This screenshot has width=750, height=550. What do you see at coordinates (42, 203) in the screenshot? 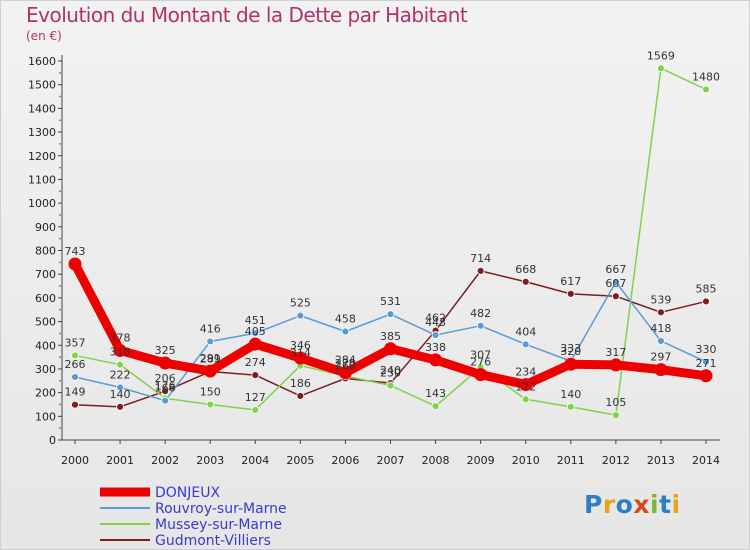
I see `y-tick-label: 1000` at bounding box center [42, 203].